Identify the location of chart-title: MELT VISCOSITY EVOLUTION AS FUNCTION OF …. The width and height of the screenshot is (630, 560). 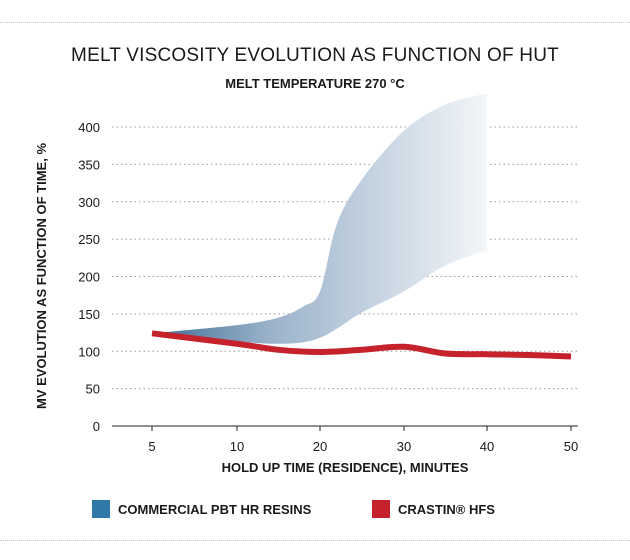
(315, 55).